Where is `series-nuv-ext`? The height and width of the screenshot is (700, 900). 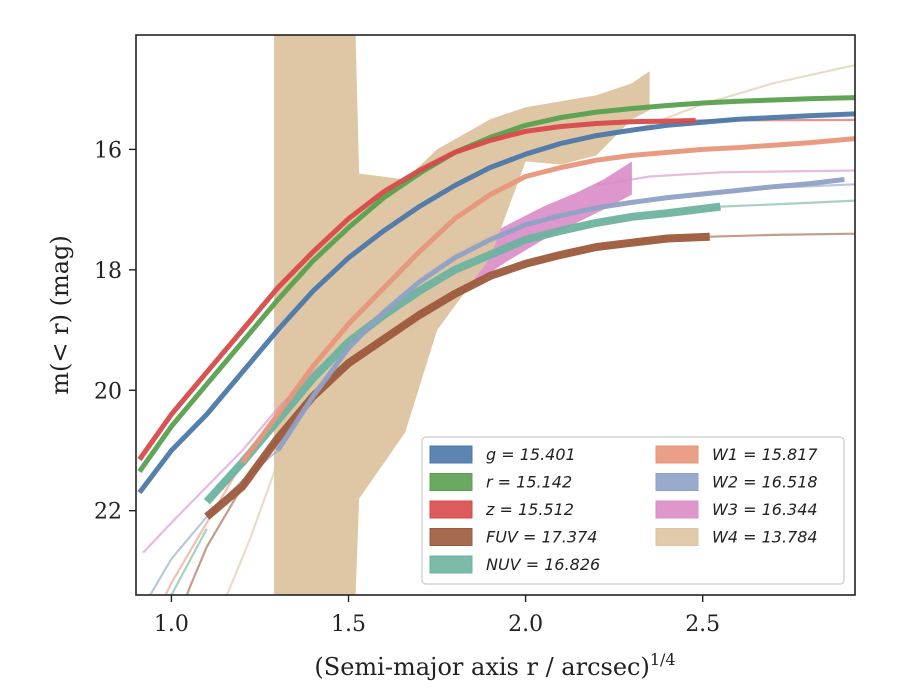
series-nuv-ext is located at coordinates (189, 561).